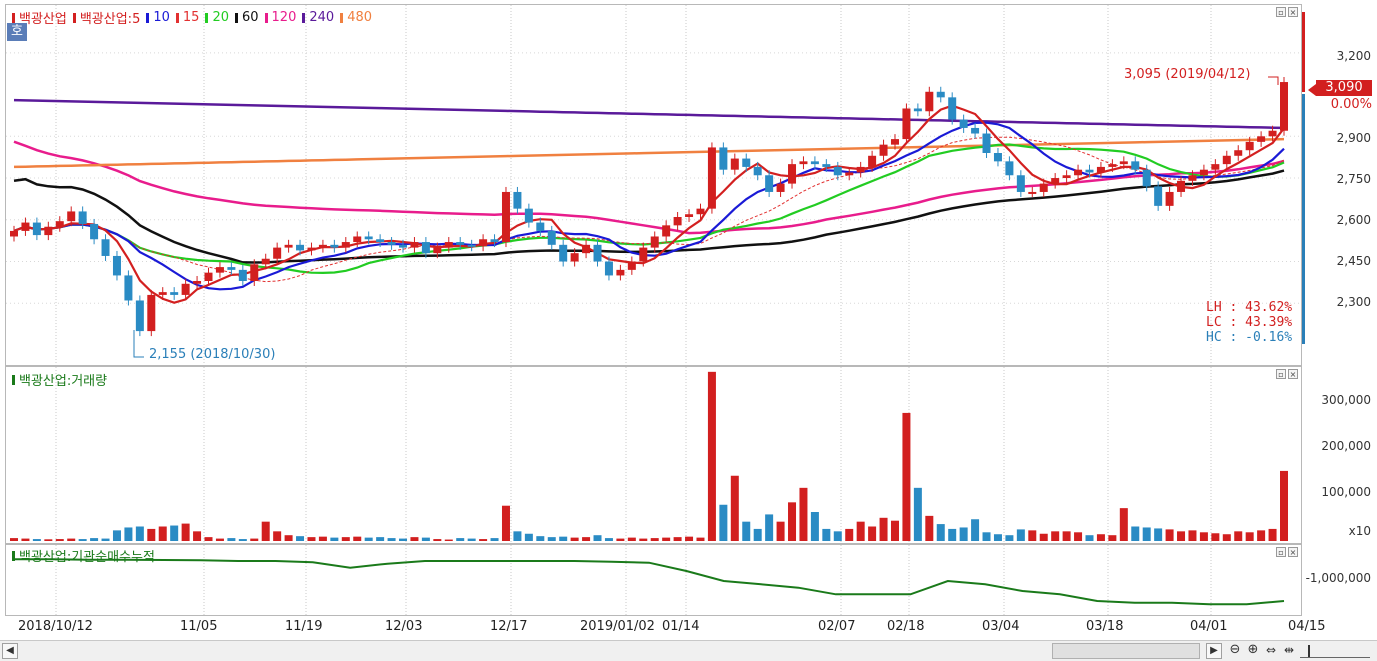 The image size is (1377, 661). I want to click on scroll-track, so click(535, 651).